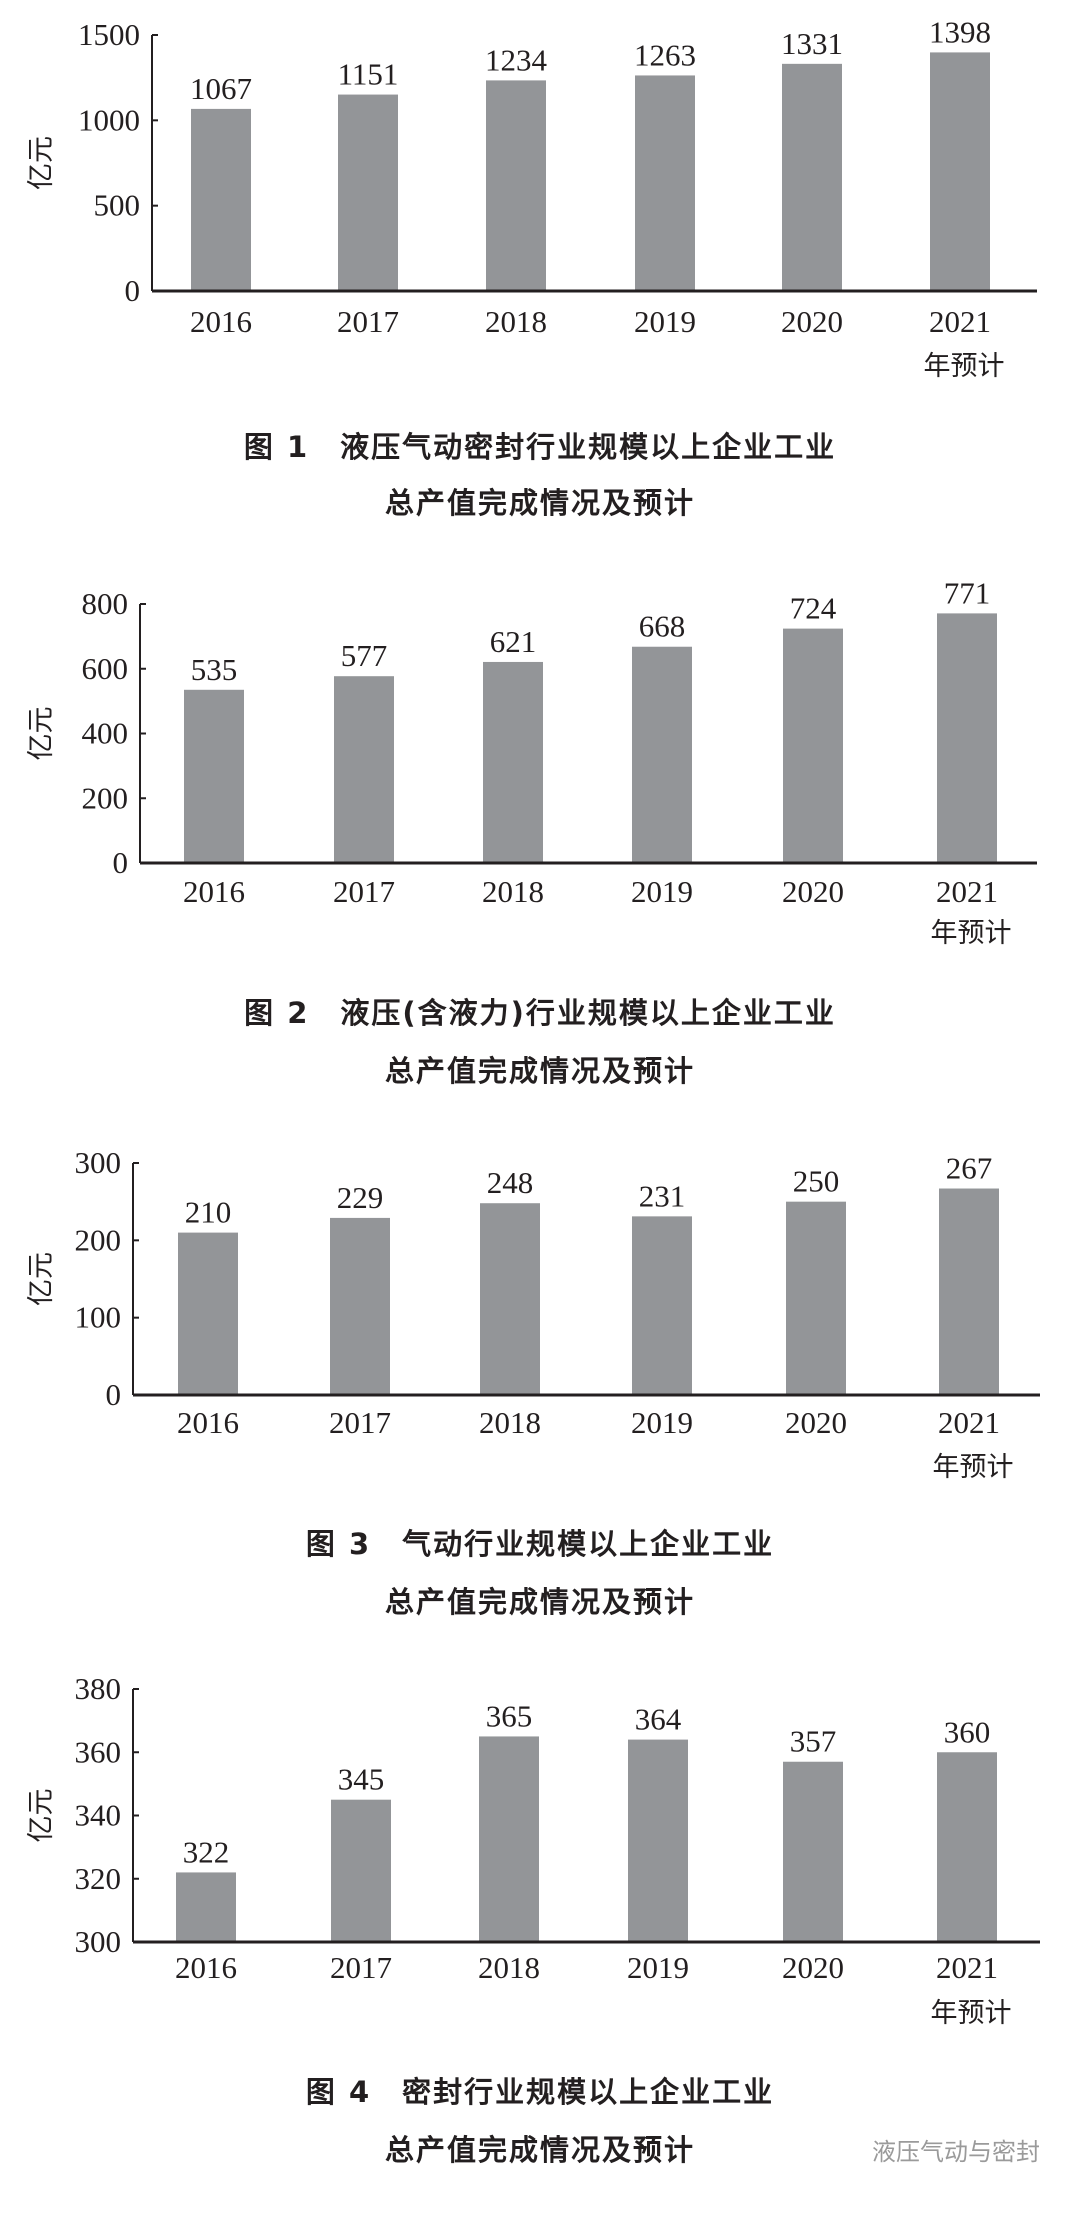  I want to click on chart-3-value-label-2016: 210, so click(208, 1212).